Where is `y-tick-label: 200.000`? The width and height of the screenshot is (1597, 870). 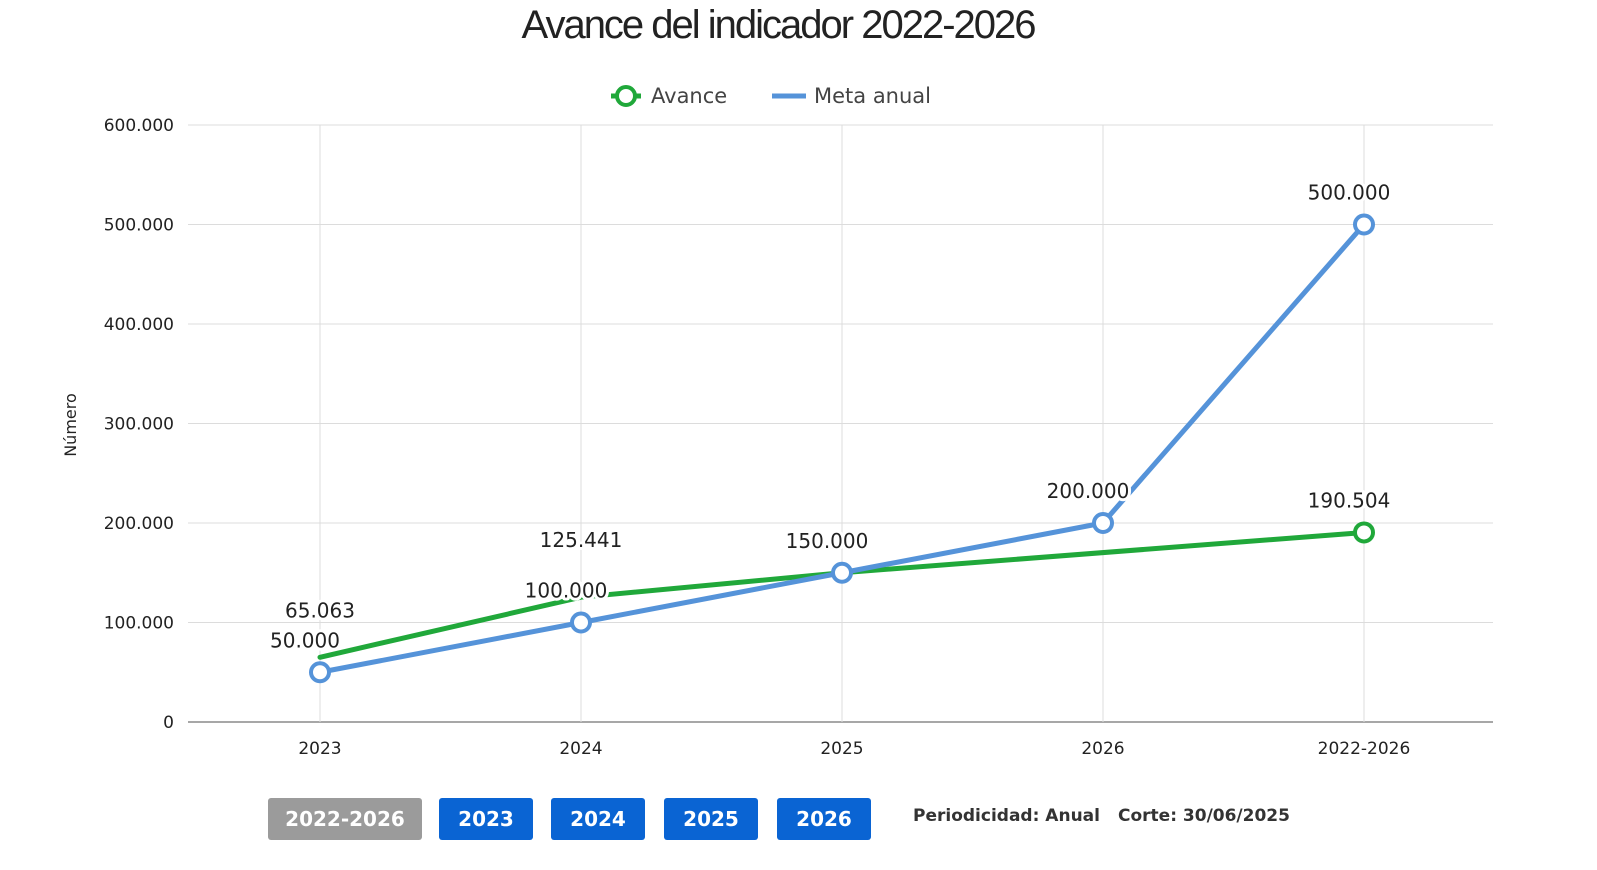
y-tick-label: 200.000 is located at coordinates (139, 524).